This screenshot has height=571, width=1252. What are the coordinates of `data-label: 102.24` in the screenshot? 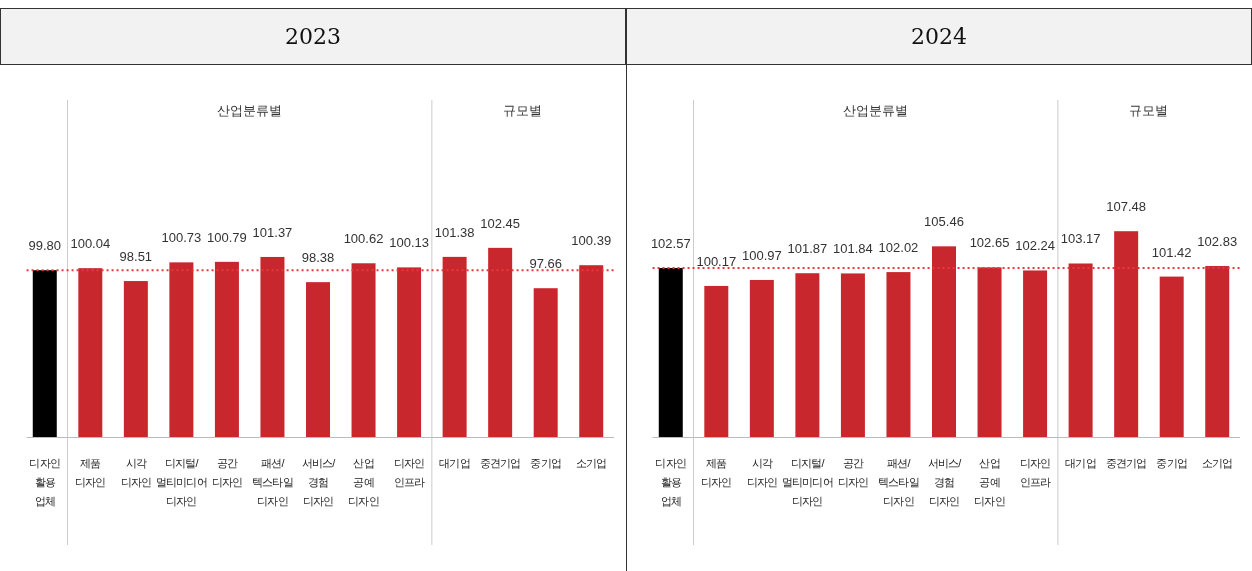 It's located at (1035, 246).